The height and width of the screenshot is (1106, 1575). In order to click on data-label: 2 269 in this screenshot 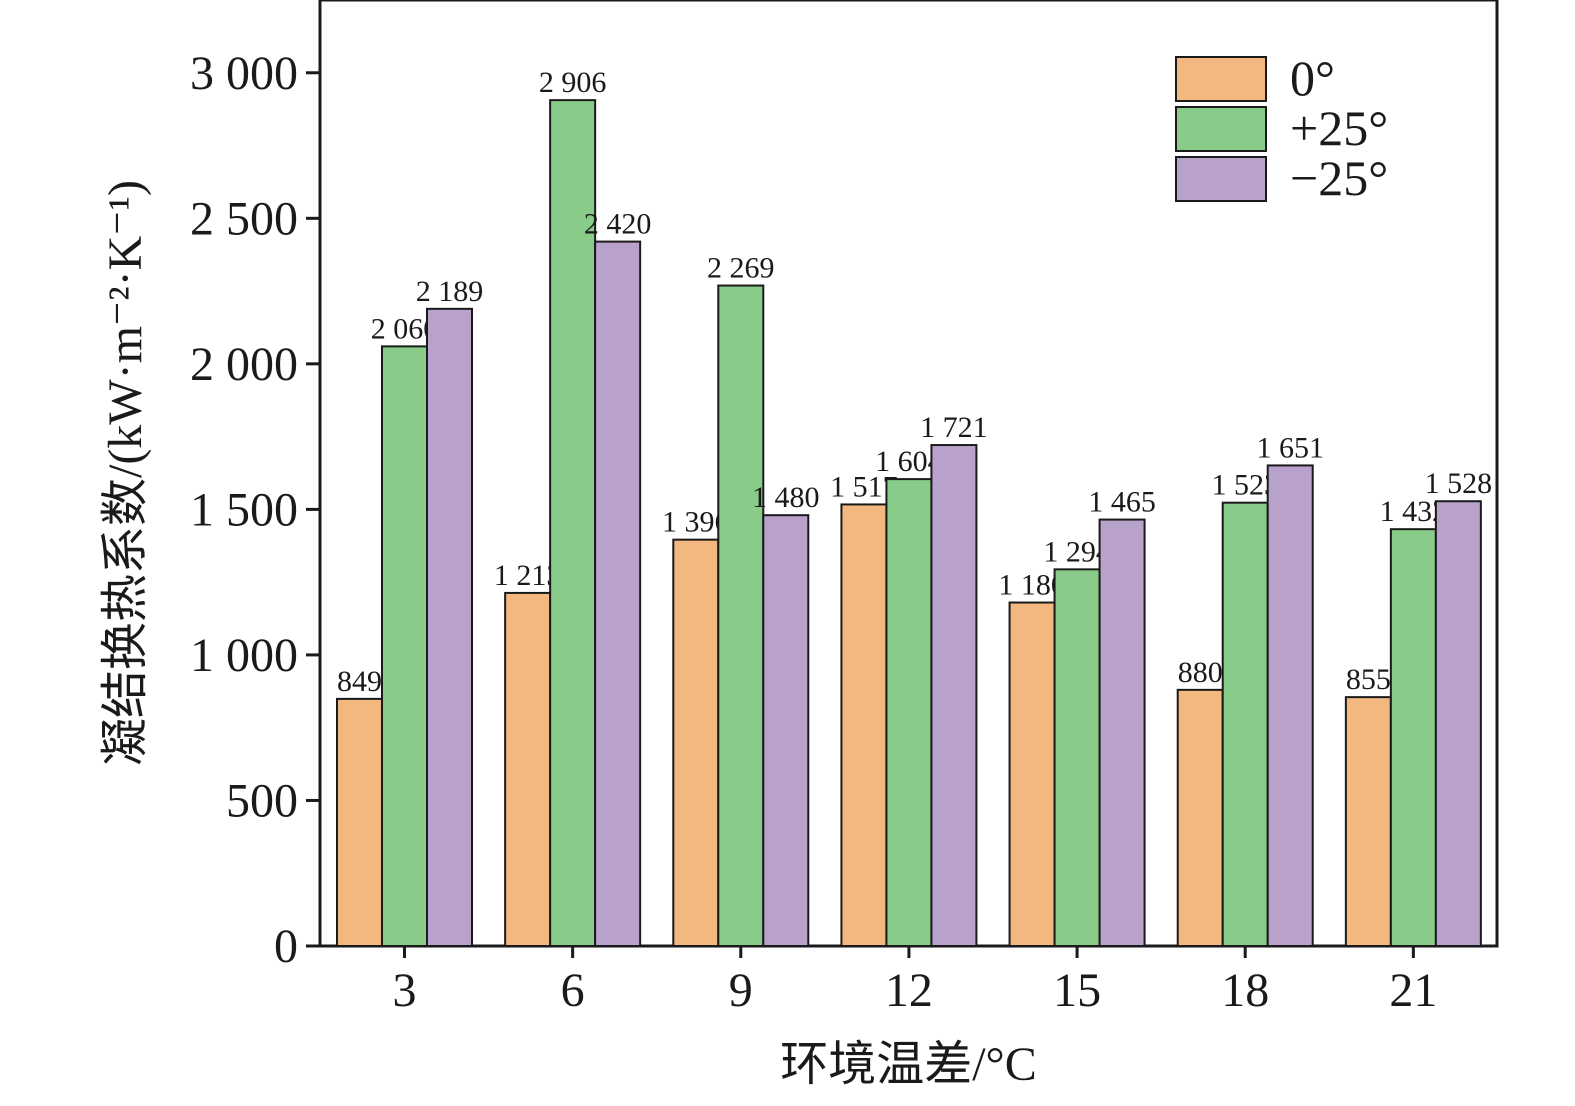, I will do `click(741, 268)`.